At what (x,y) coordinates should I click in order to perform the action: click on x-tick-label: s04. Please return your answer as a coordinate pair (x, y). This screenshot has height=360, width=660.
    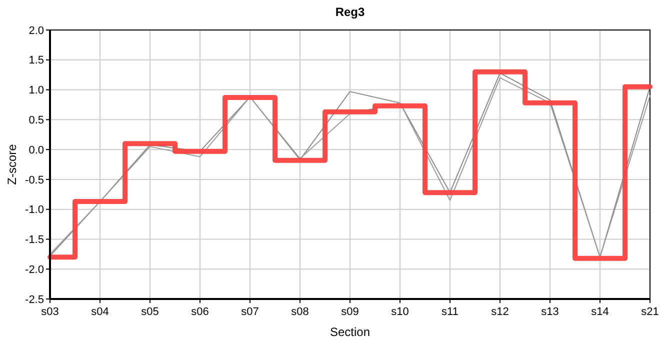
    Looking at the image, I should click on (100, 312).